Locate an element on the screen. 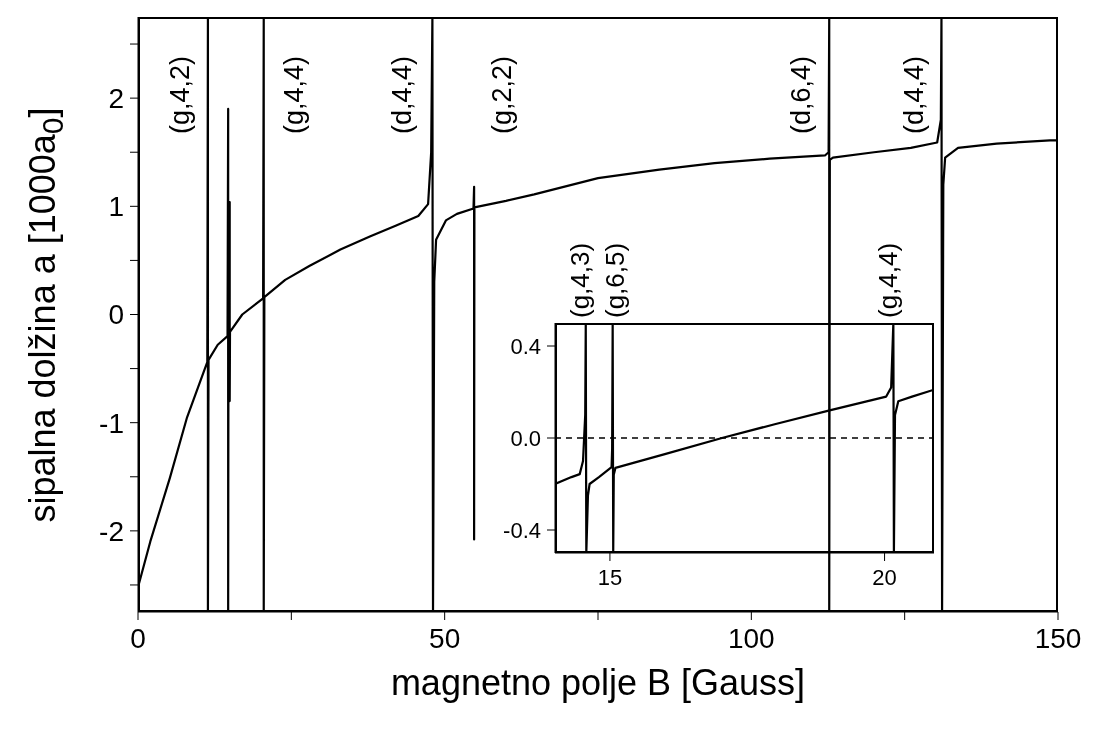  x-tick-label: 0 is located at coordinates (138, 638).